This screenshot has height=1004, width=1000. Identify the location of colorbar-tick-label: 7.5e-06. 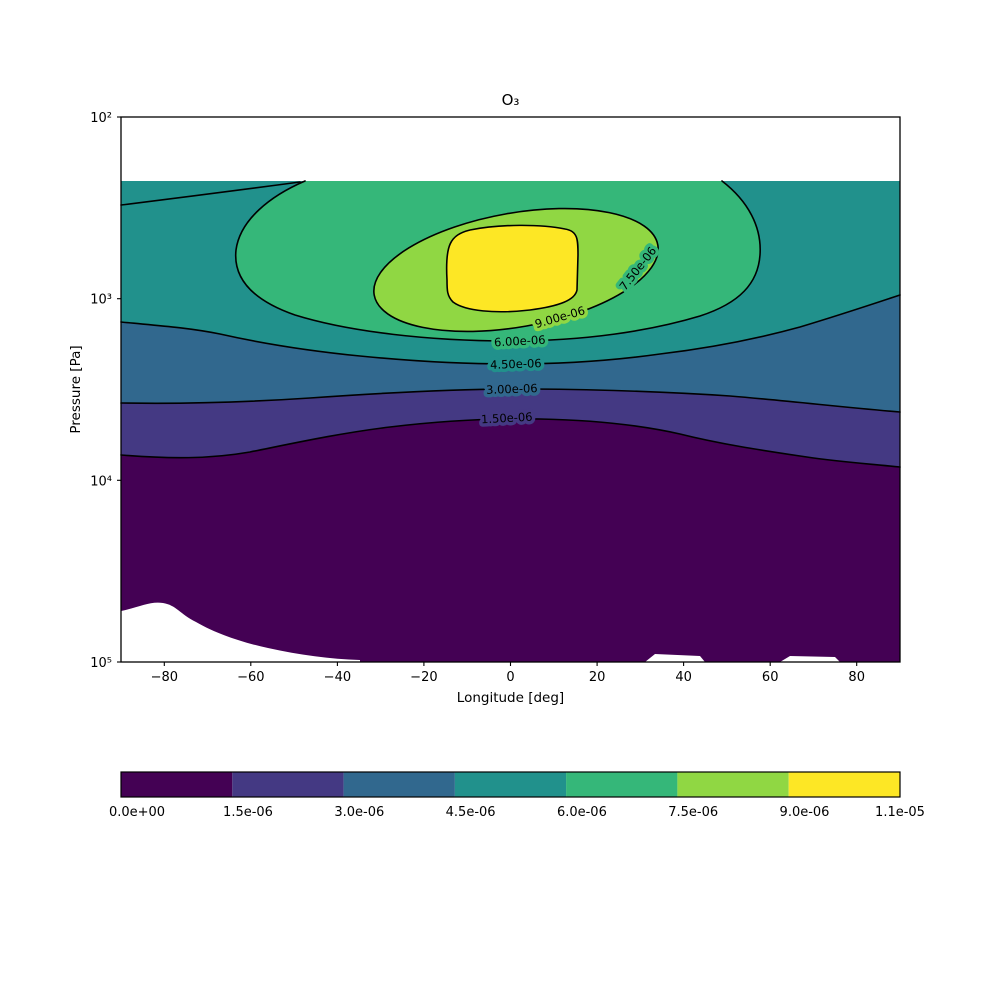
(693, 812).